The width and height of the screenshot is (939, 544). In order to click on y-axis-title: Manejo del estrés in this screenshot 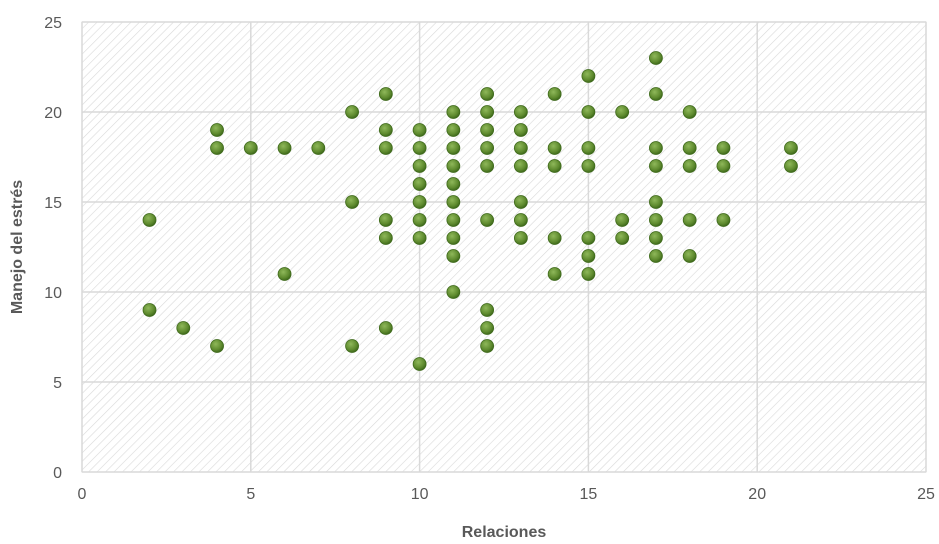, I will do `click(17, 247)`.